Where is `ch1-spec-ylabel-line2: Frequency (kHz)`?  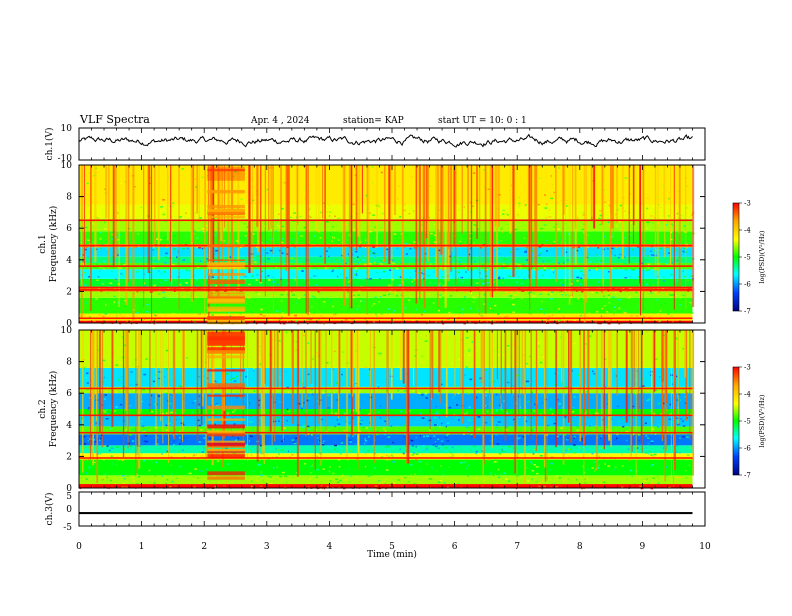 ch1-spec-ylabel-line2: Frequency (kHz) is located at coordinates (53, 244).